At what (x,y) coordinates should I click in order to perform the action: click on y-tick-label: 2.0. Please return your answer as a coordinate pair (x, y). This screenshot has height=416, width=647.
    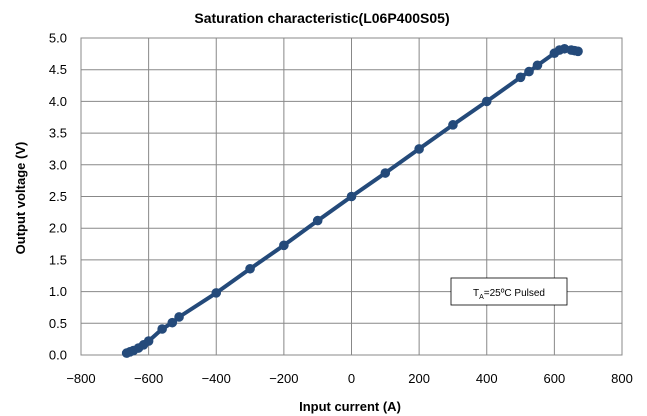
    Looking at the image, I should click on (58, 228).